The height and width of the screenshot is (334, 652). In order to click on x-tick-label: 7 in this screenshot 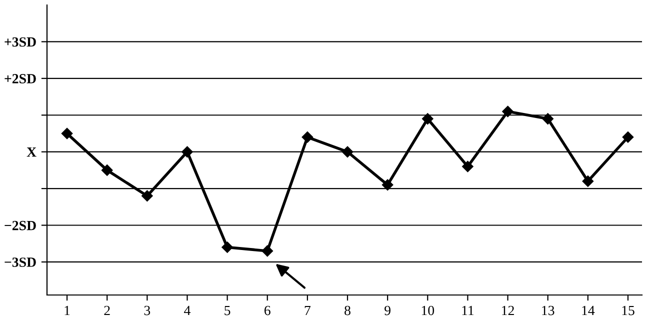, I will do `click(307, 311)`.